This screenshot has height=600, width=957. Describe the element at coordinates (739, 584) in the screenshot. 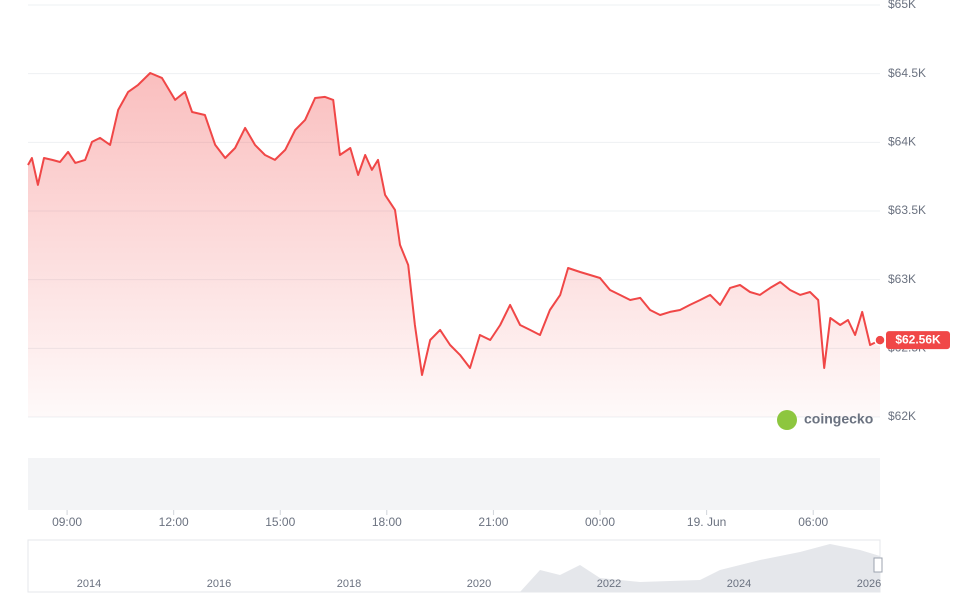

I see `navigator-label: 2024` at that location.